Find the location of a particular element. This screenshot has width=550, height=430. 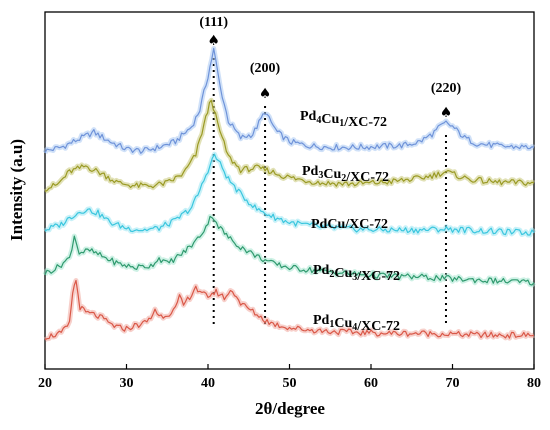

x-tick-label: 60 is located at coordinates (371, 383).